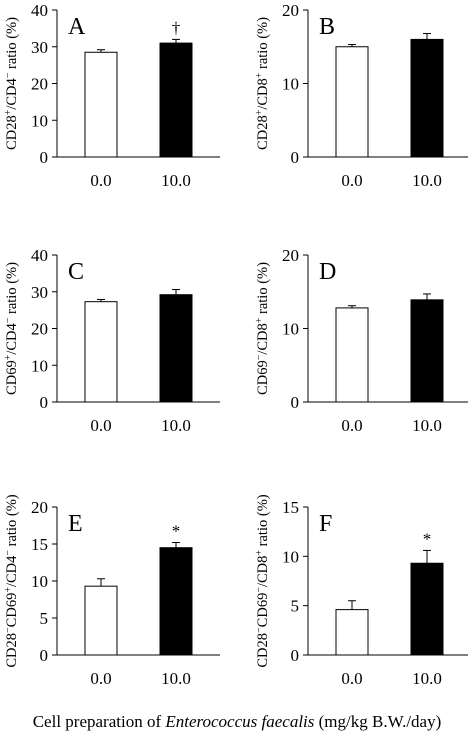  Describe the element at coordinates (263, 580) in the screenshot. I see `y-axis-label: CD28−CD69−/CD8+ ratio (%)` at that location.